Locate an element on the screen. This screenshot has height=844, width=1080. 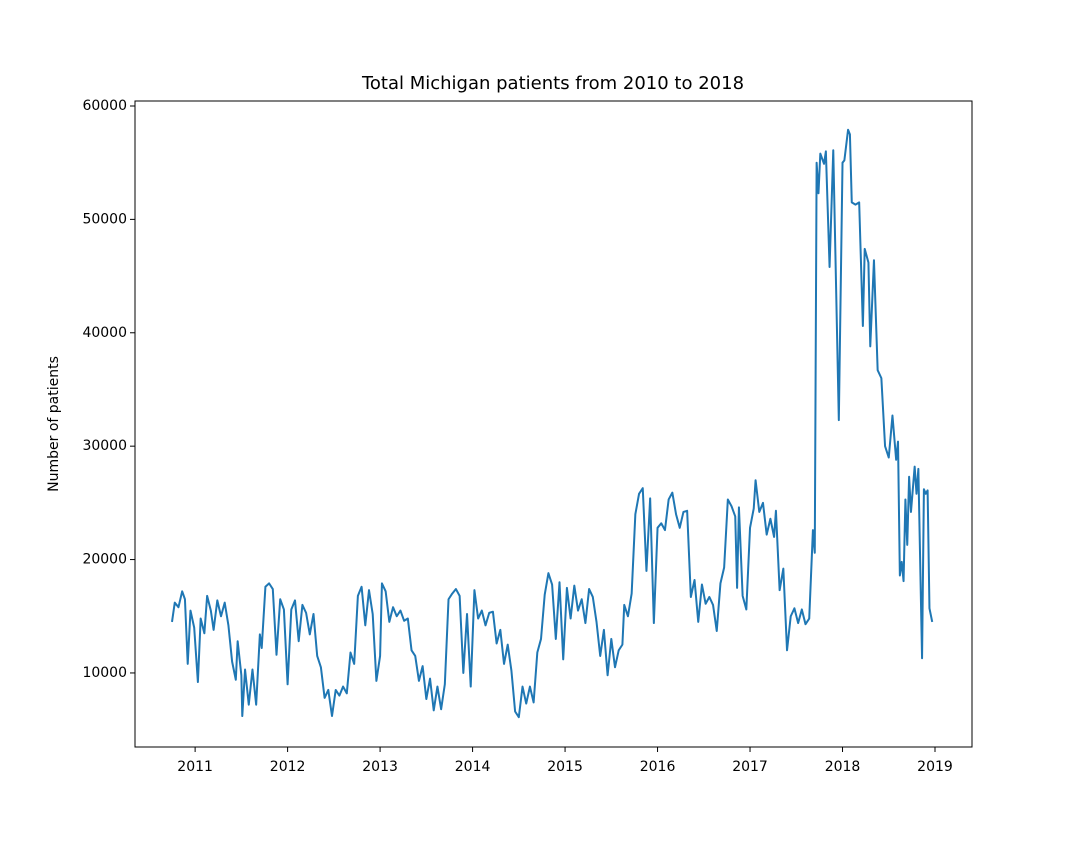
x-tick-label: 2019 is located at coordinates (935, 767).